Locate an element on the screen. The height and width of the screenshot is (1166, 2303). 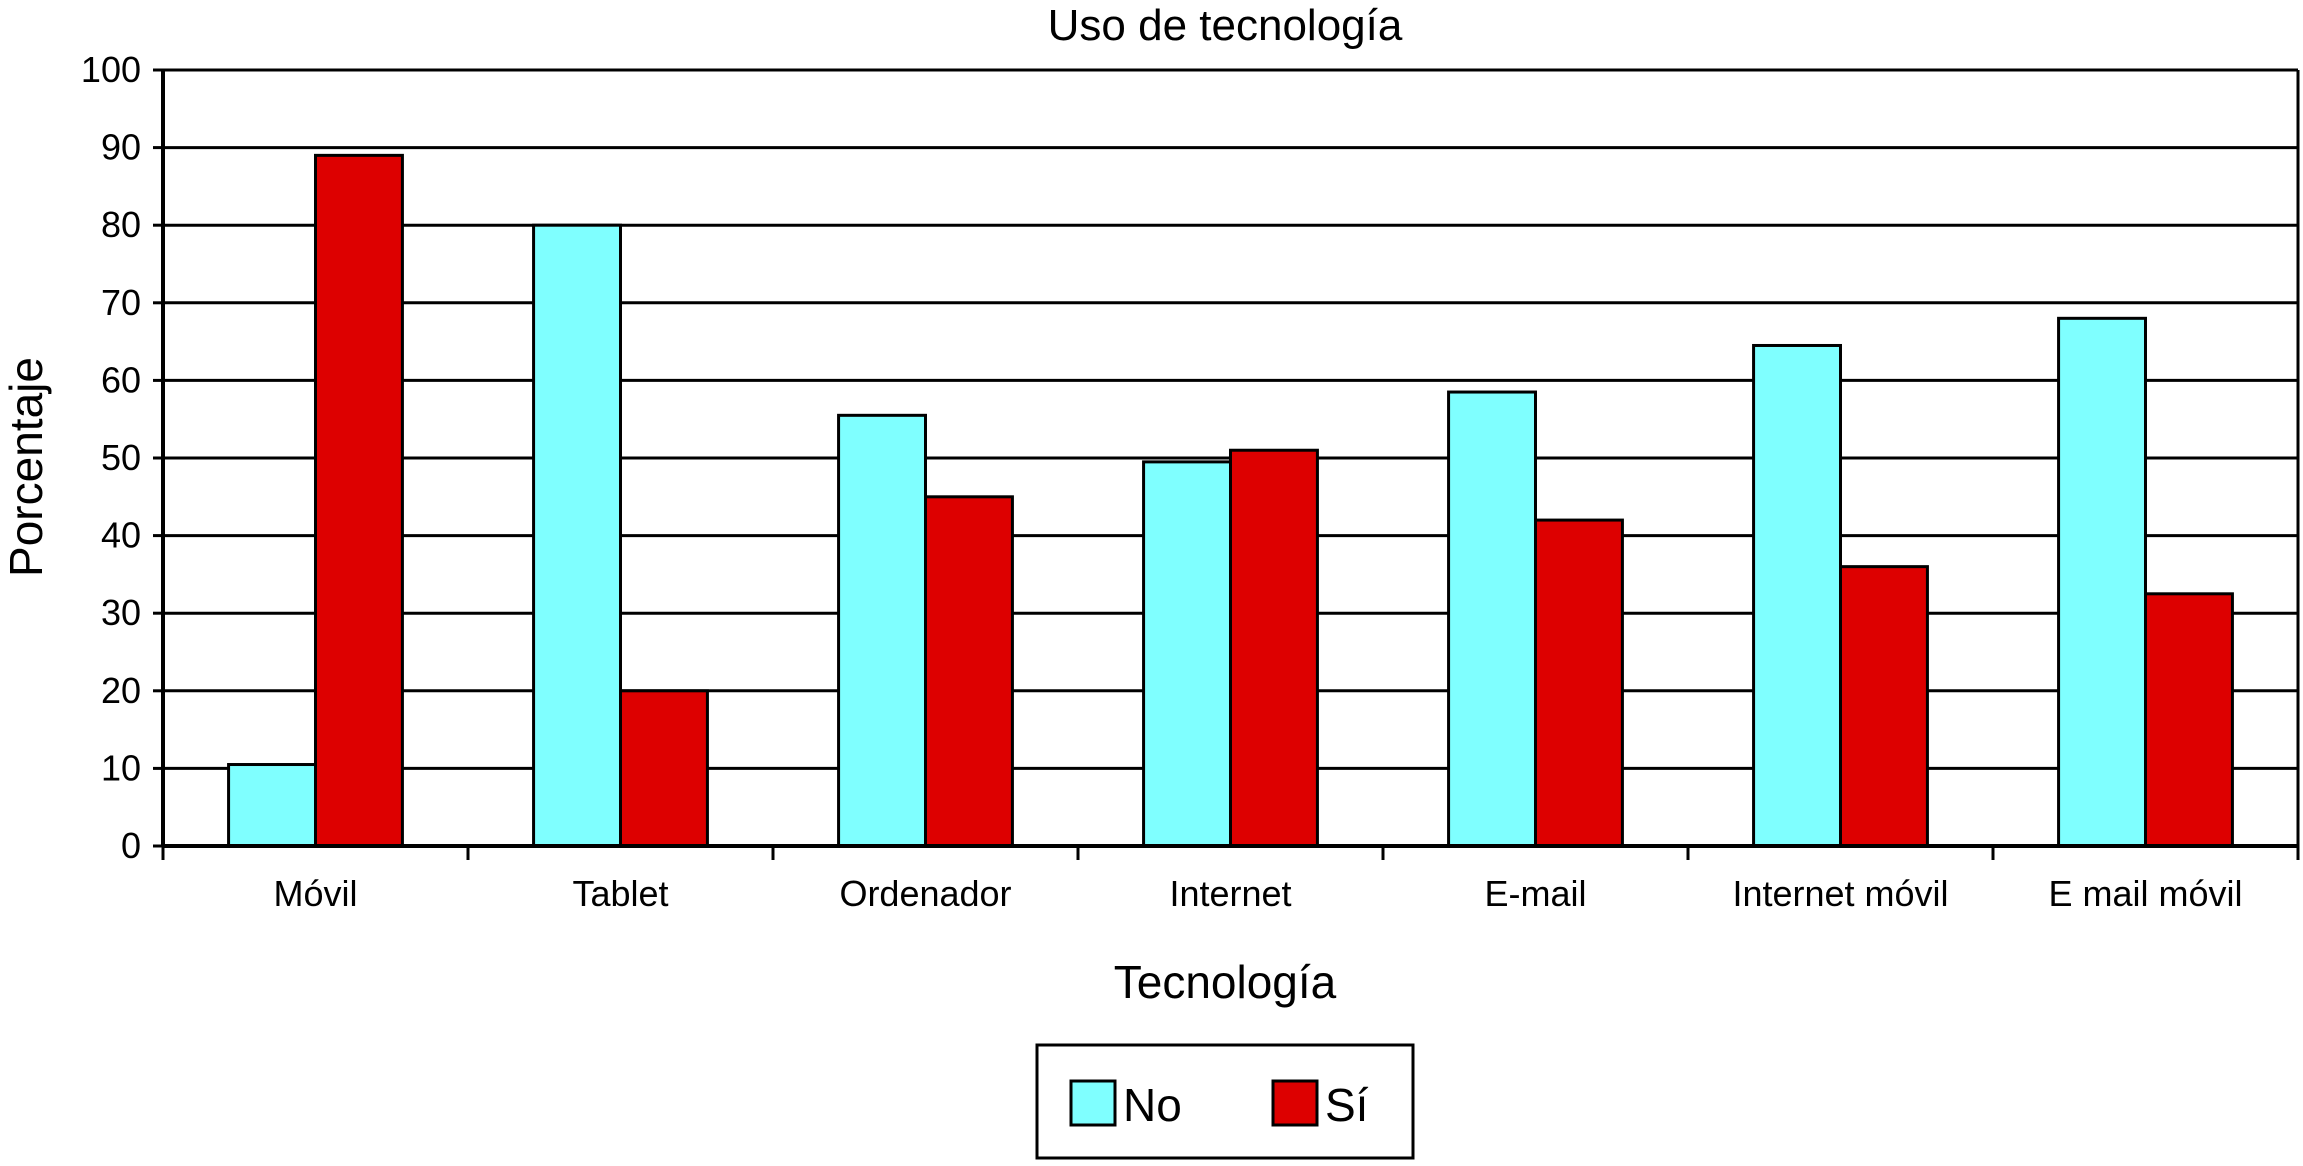
y-tick-label: 100 is located at coordinates (111, 69).